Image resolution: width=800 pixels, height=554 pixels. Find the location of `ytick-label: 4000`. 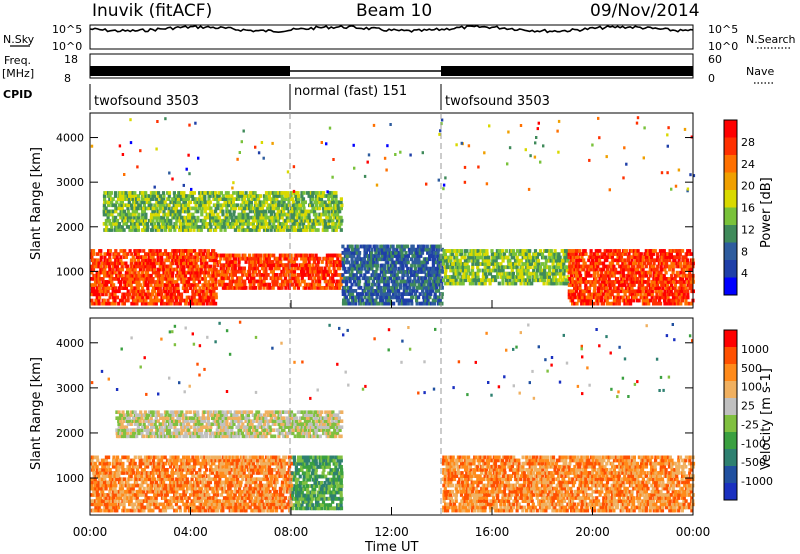

ytick-label: 4000 is located at coordinates (70, 138).